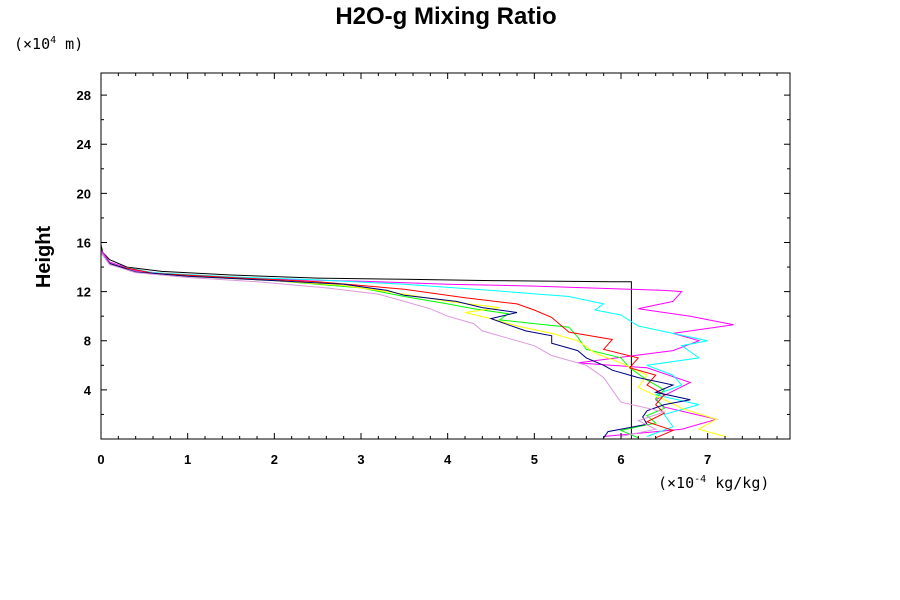  I want to click on x-tick-label: 2, so click(274, 459).